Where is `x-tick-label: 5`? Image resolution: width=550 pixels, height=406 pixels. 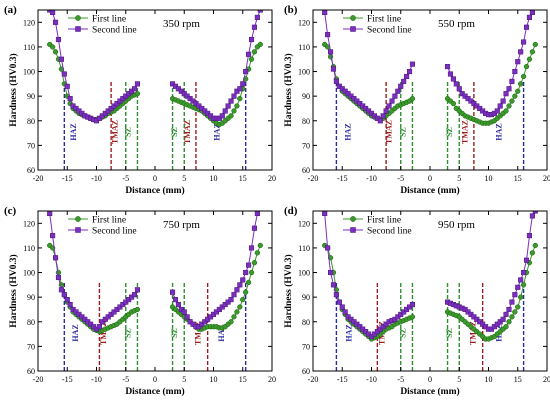
x-tick-label: 5 is located at coordinates (459, 178).